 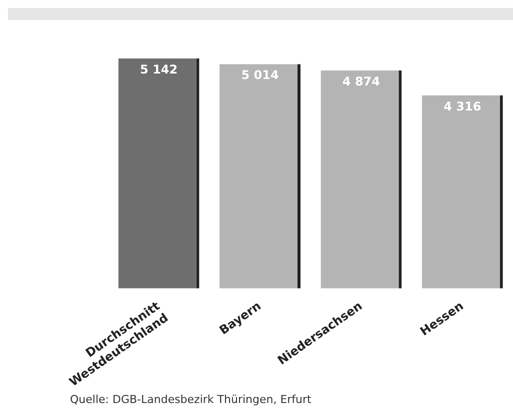 I want to click on data-label: 5 014, so click(x=260, y=75).